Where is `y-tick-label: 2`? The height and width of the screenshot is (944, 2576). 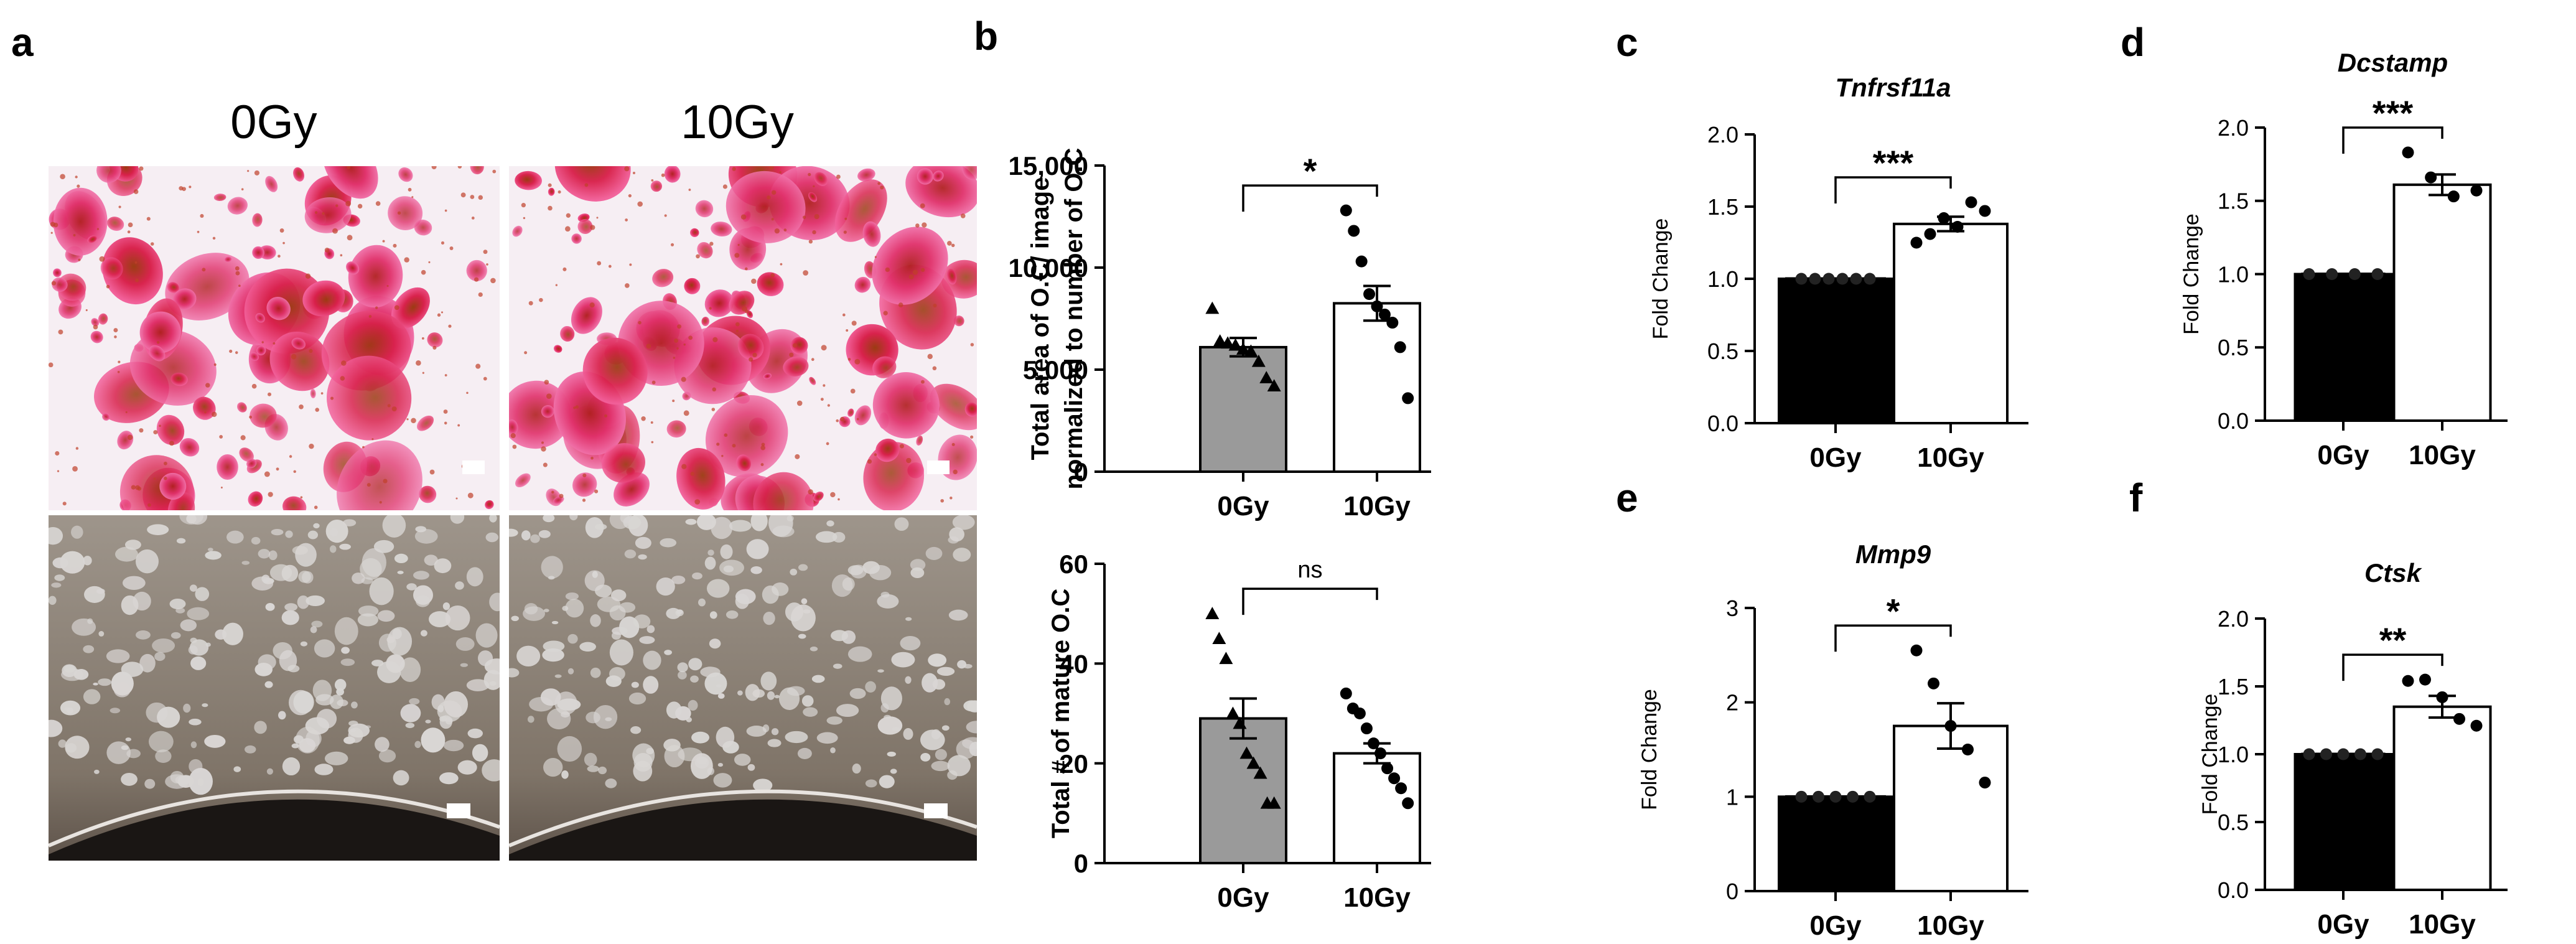 y-tick-label: 2 is located at coordinates (1732, 703).